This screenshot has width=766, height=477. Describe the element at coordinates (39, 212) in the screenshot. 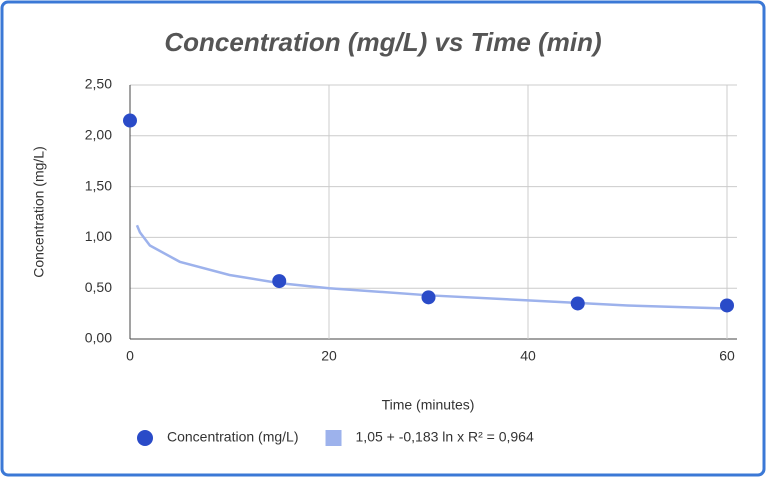

I see `y-axis-title: Concentration (mg/L)` at that location.